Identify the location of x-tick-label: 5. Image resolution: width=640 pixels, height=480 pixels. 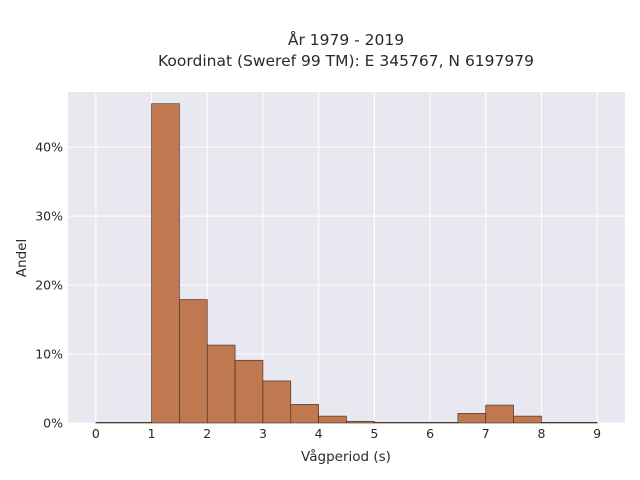
(374, 433).